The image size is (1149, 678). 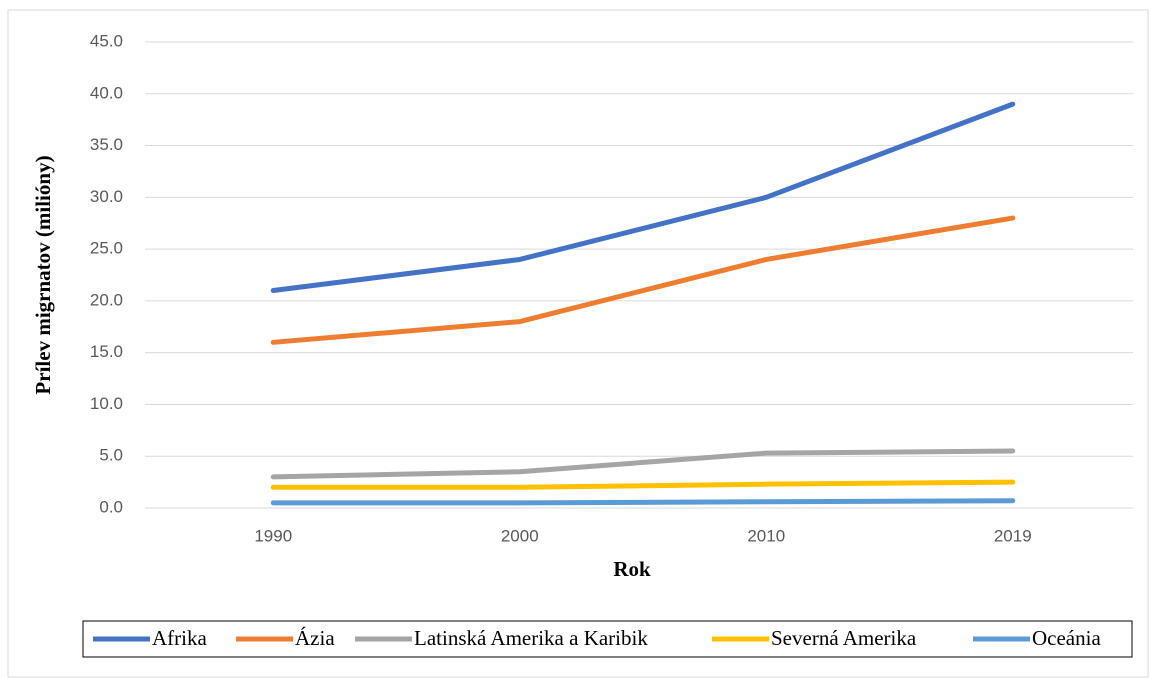 What do you see at coordinates (315, 638) in the screenshot?
I see `legend-label: Ázia` at bounding box center [315, 638].